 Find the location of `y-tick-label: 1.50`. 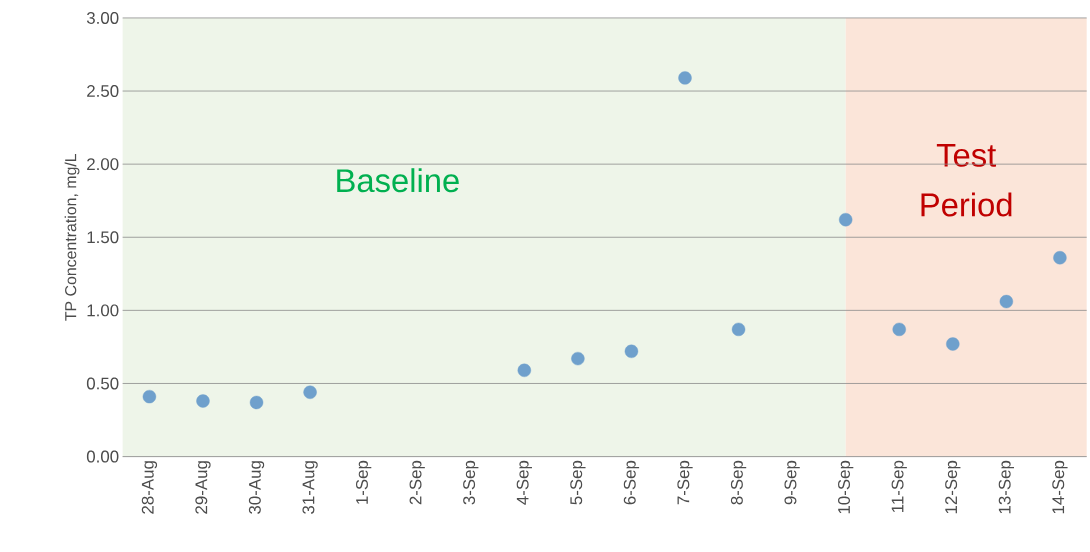

y-tick-label: 1.50 is located at coordinates (103, 237).